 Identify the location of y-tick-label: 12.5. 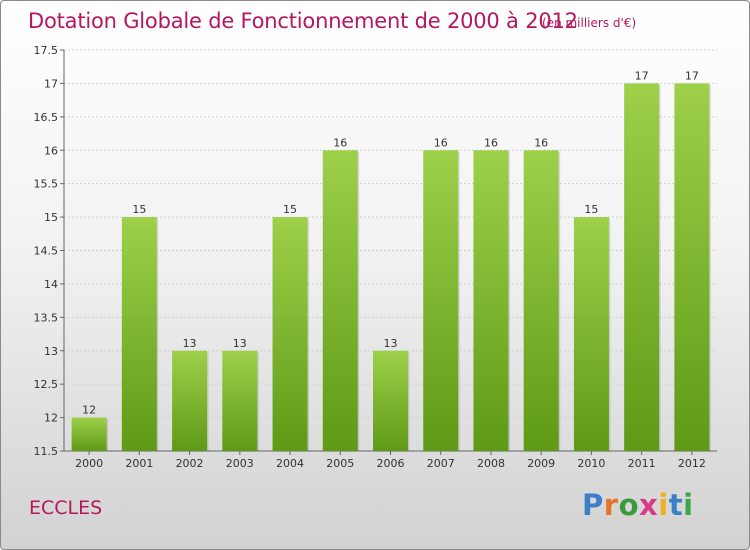
(46, 384).